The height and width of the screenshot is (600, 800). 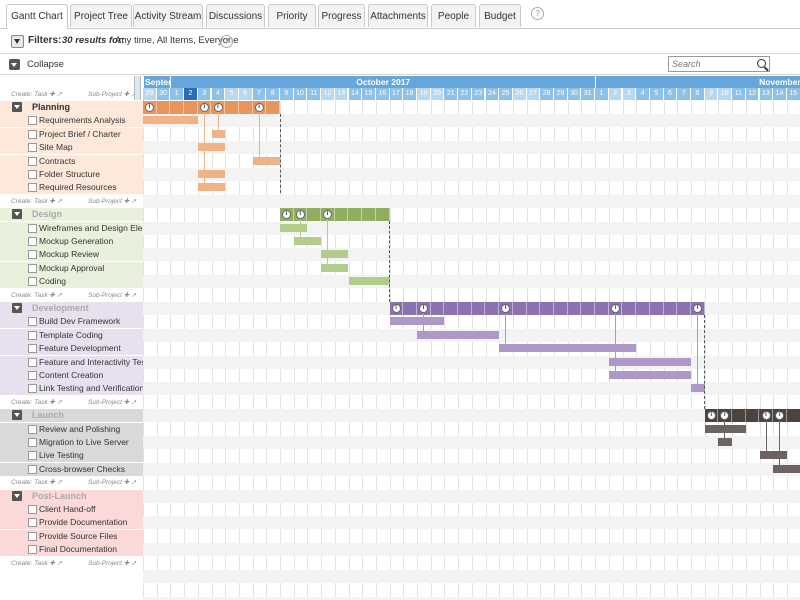 What do you see at coordinates (168, 15) in the screenshot?
I see `tab-activity-stream: Activity Stream` at bounding box center [168, 15].